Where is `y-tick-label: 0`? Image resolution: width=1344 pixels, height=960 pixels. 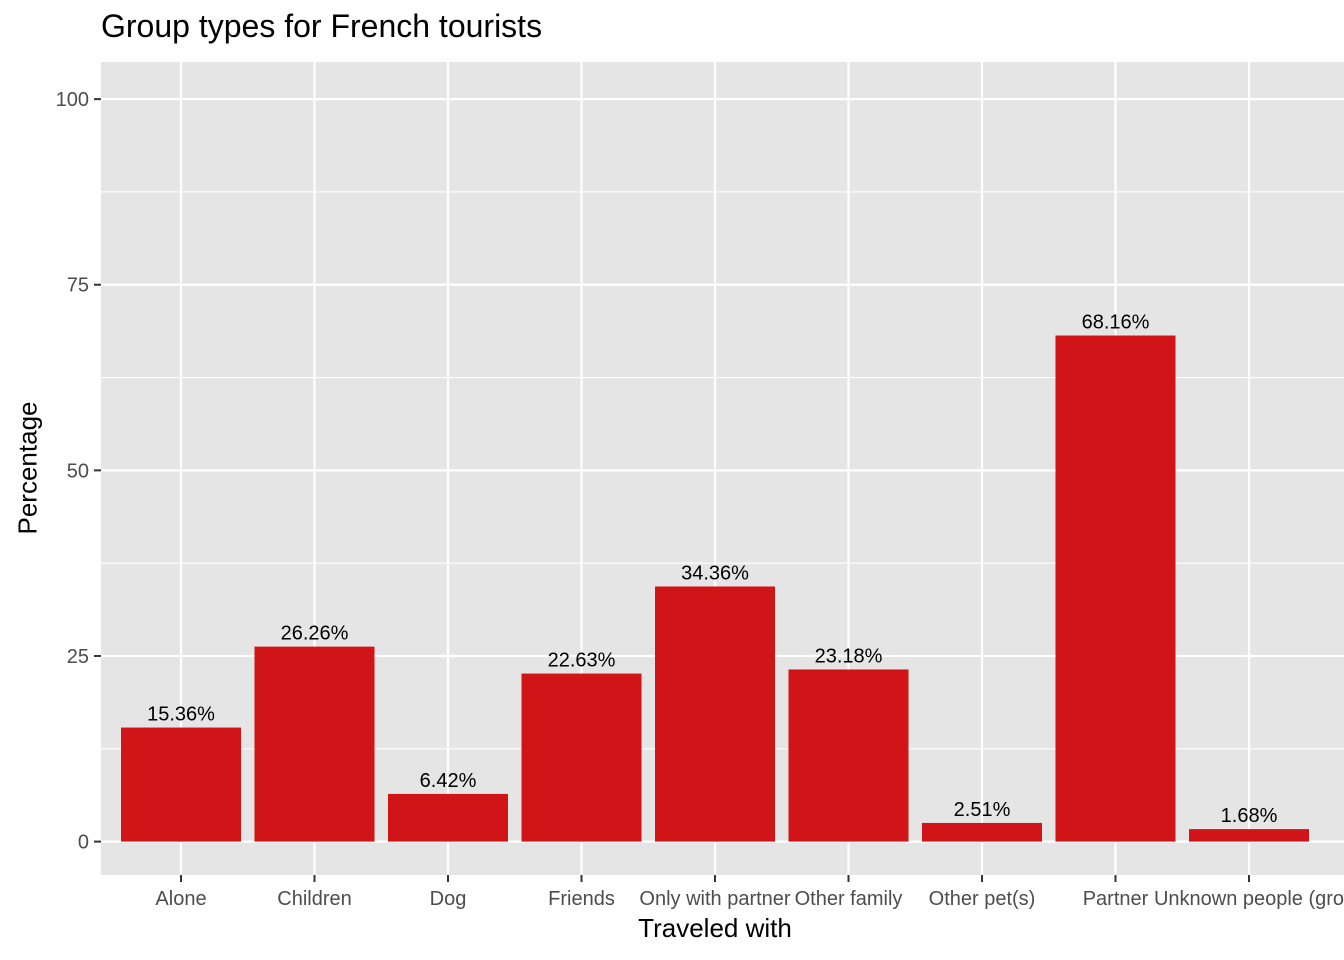 y-tick-label: 0 is located at coordinates (83, 843).